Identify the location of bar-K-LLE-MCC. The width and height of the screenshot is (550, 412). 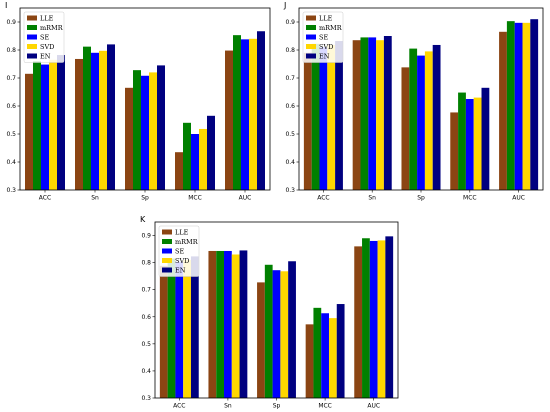
(309, 361).